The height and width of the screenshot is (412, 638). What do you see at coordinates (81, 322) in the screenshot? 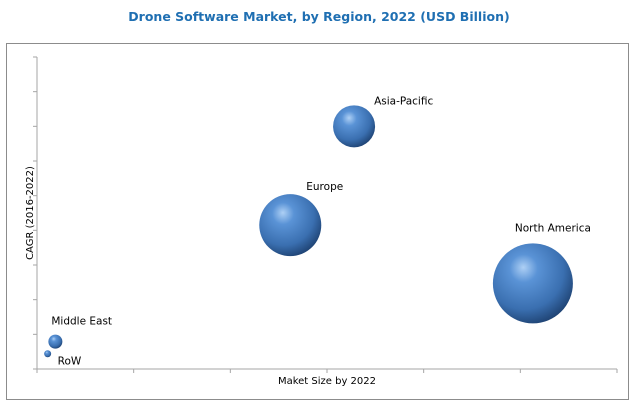
I see `bubble-label-middle-east: Middle East` at bounding box center [81, 322].